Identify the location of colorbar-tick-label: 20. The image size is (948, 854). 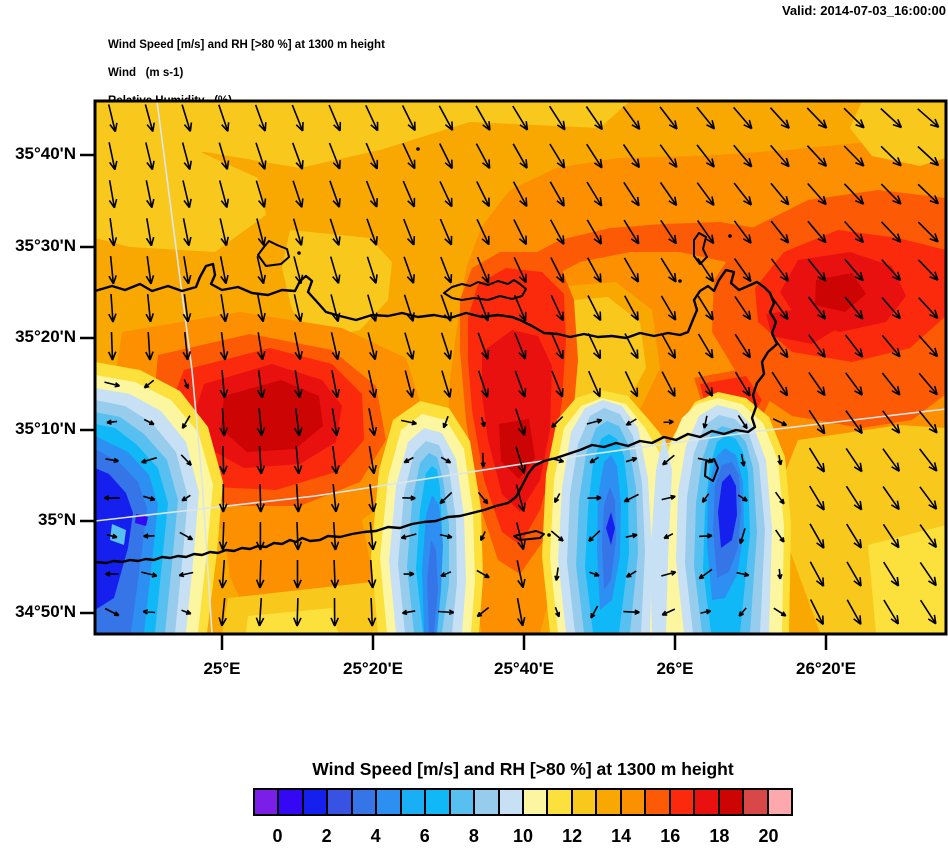
(768, 836).